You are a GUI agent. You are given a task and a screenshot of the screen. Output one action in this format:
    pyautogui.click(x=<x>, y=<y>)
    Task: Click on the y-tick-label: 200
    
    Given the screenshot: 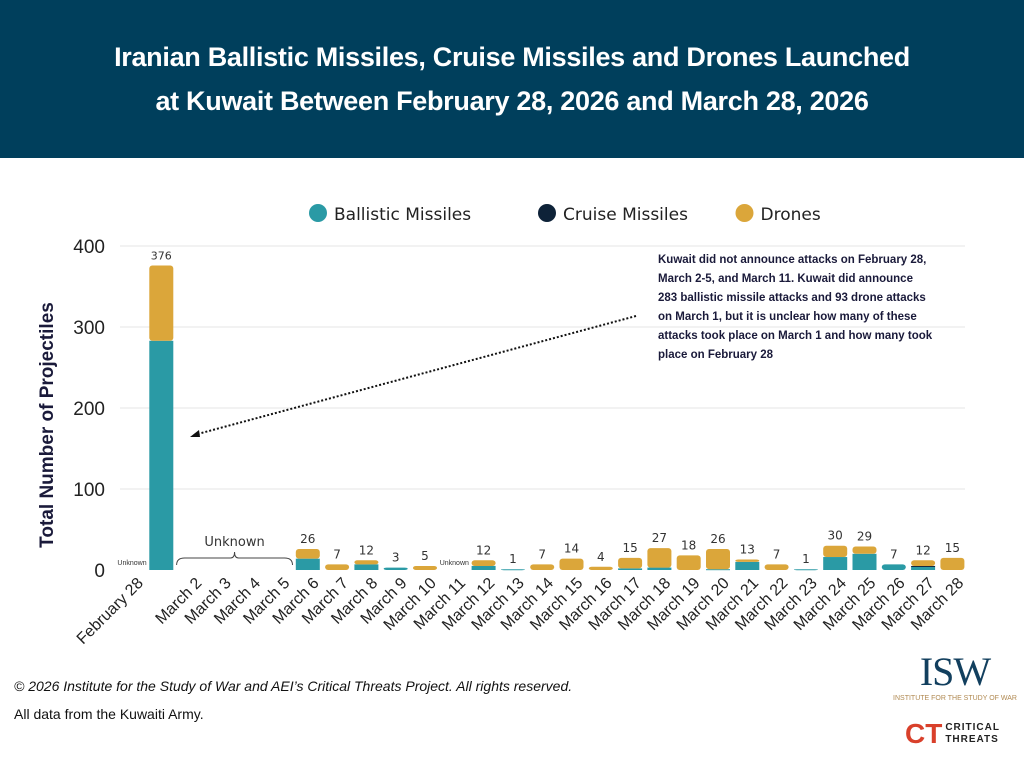 What is the action you would take?
    pyautogui.click(x=89, y=409)
    